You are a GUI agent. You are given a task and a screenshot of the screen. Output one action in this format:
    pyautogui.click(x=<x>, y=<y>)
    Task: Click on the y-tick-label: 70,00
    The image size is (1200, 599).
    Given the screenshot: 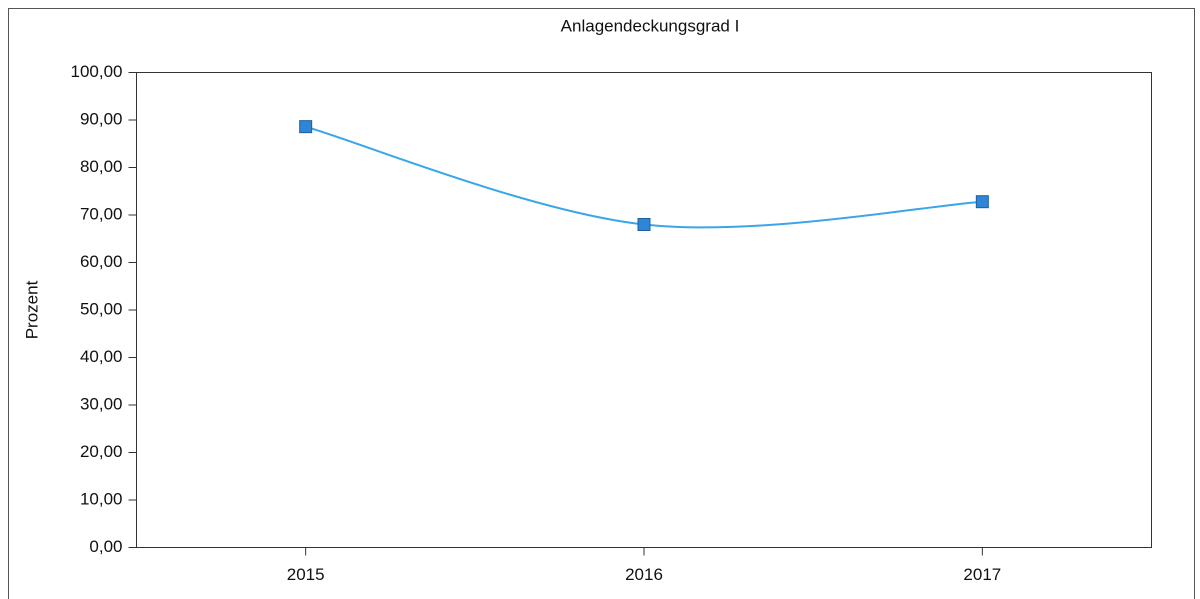 What is the action you would take?
    pyautogui.click(x=101, y=213)
    